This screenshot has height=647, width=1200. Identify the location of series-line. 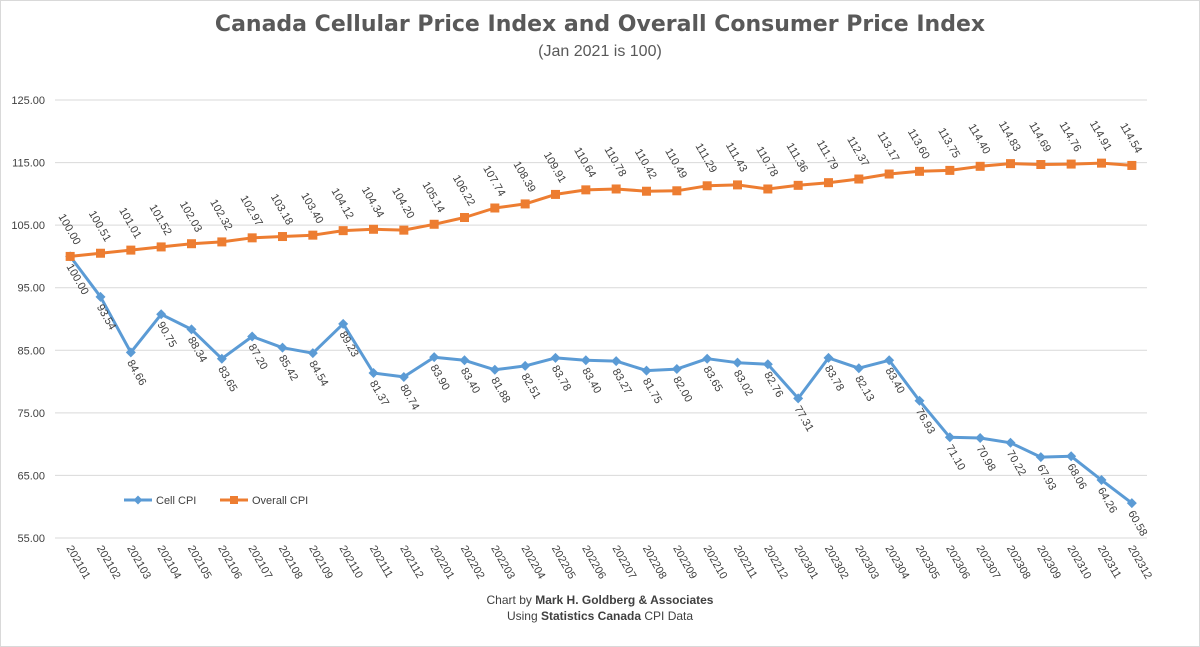
(601, 209).